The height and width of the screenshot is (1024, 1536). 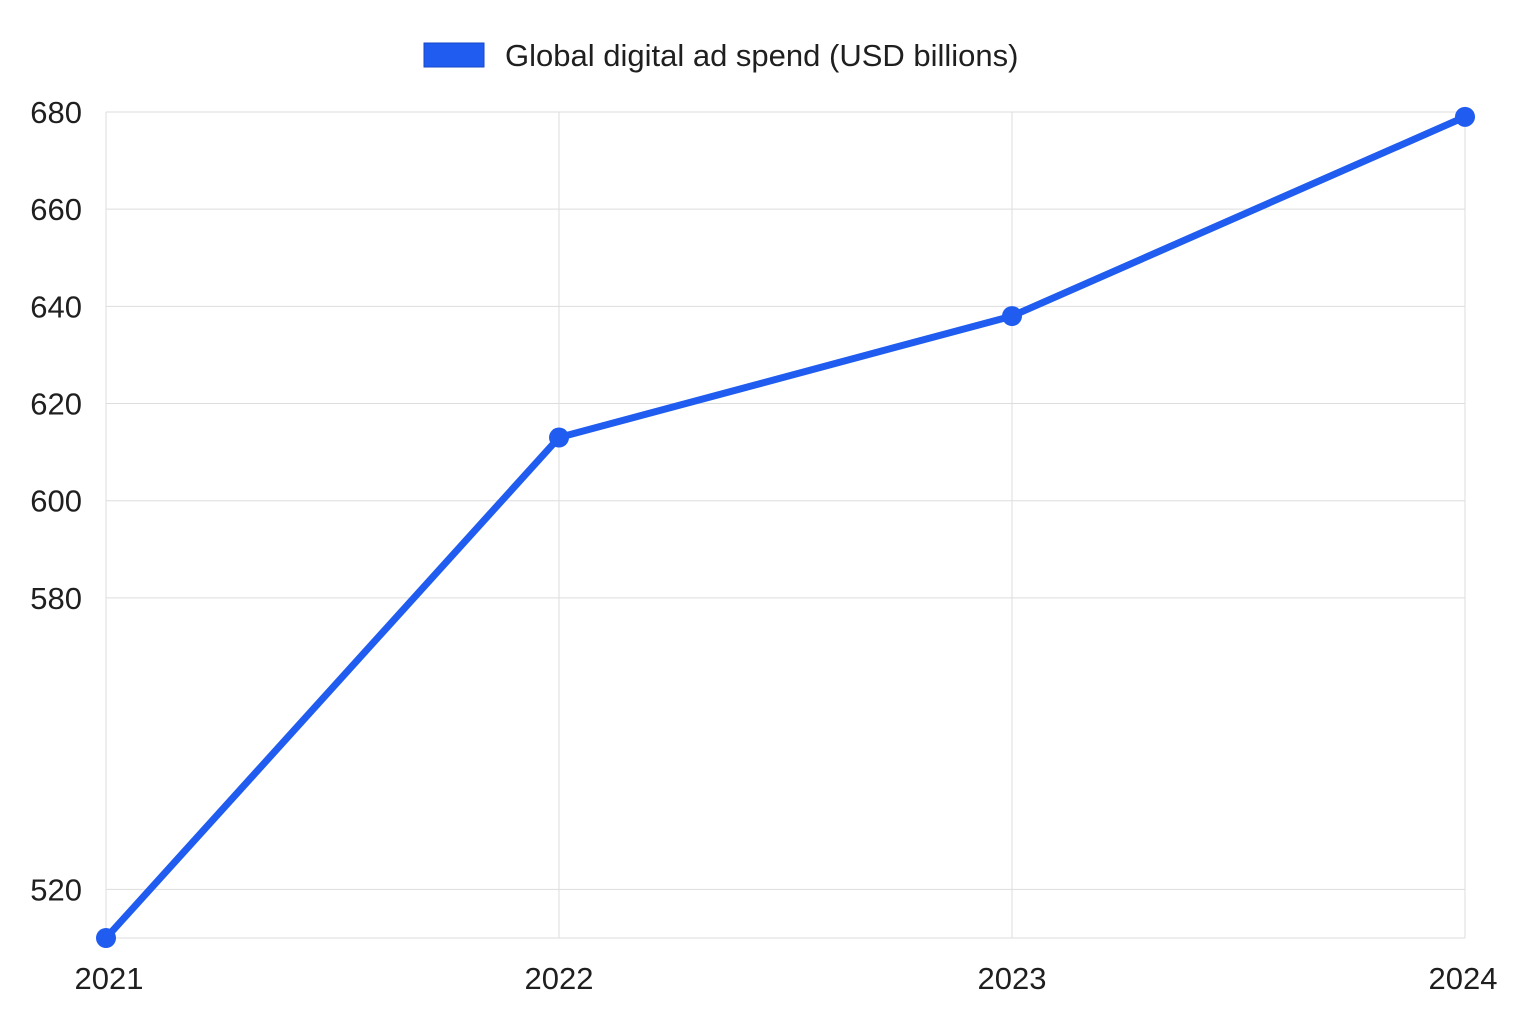 I want to click on y-tick-label: 640, so click(x=56, y=306).